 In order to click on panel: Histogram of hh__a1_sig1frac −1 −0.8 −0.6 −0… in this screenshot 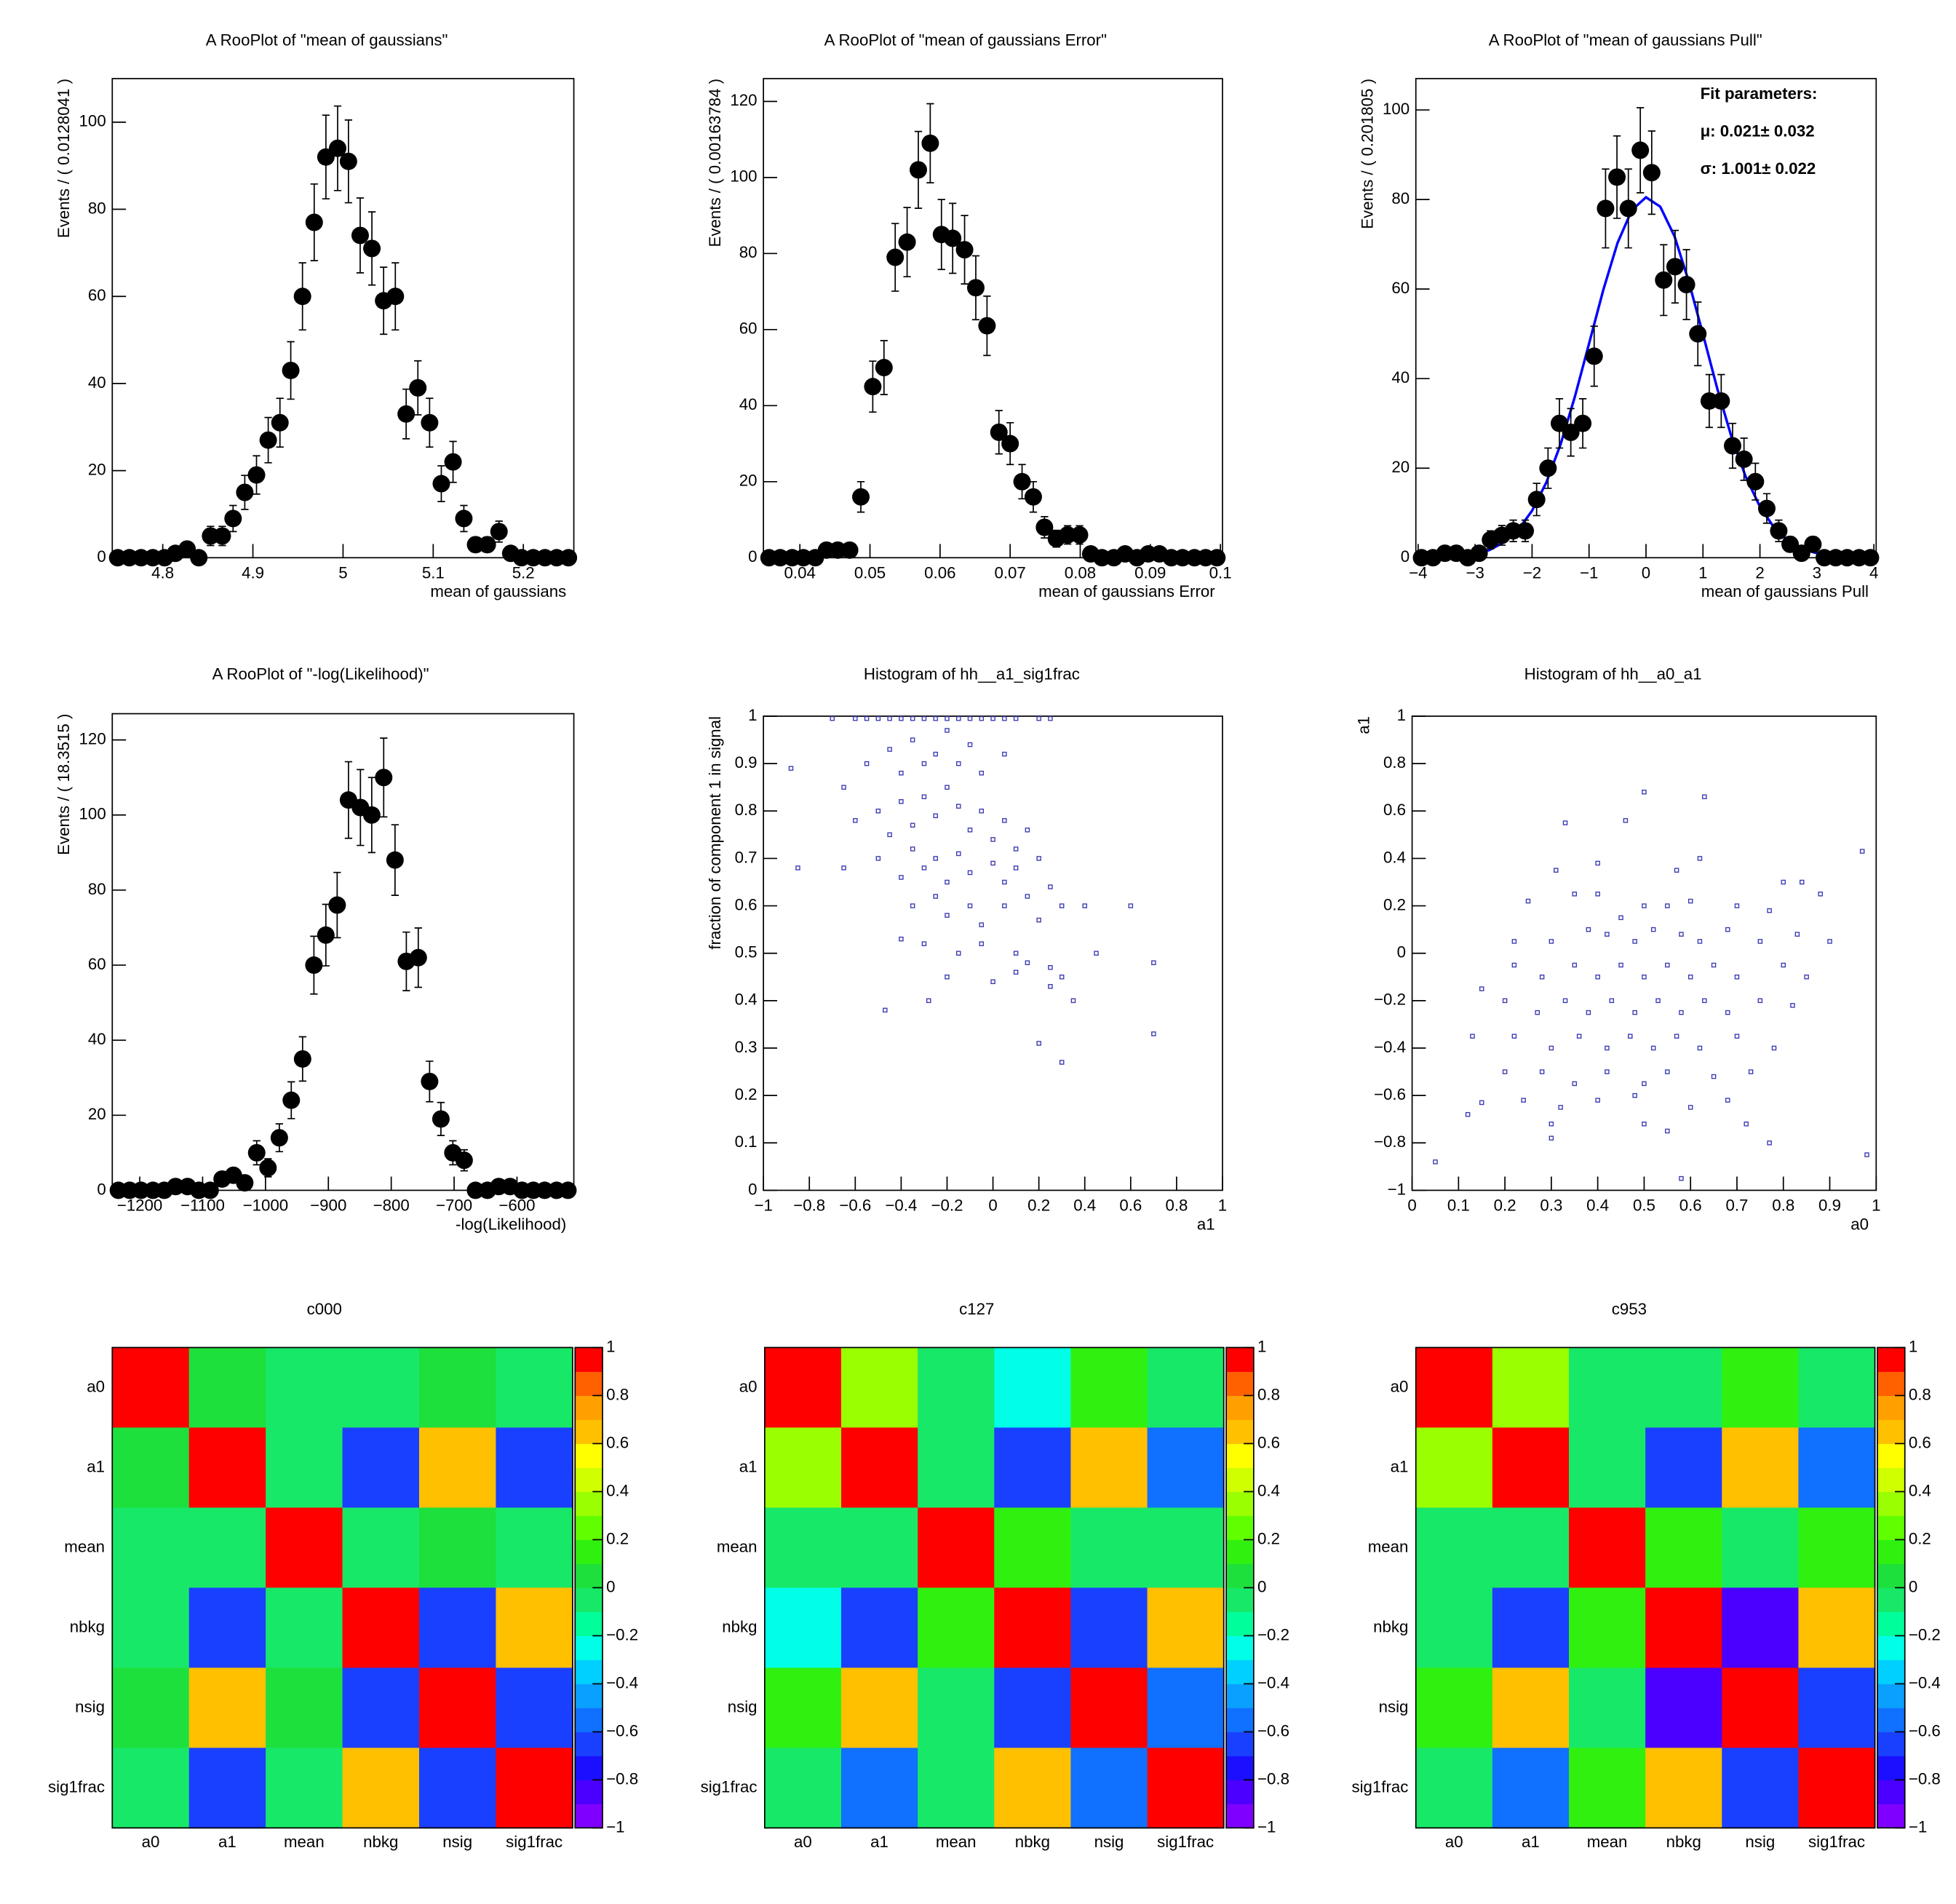, I will do `click(966, 949)`.